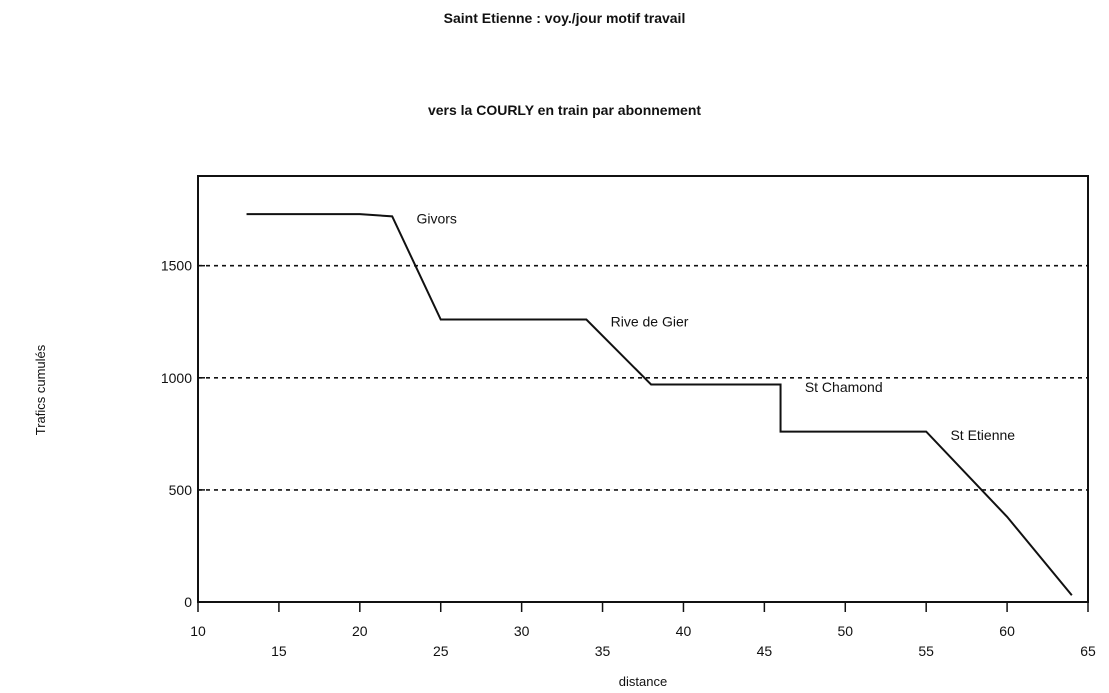 Image resolution: width=1109 pixels, height=693 pixels. Describe the element at coordinates (522, 631) in the screenshot. I see `x-tick-label: 30` at that location.